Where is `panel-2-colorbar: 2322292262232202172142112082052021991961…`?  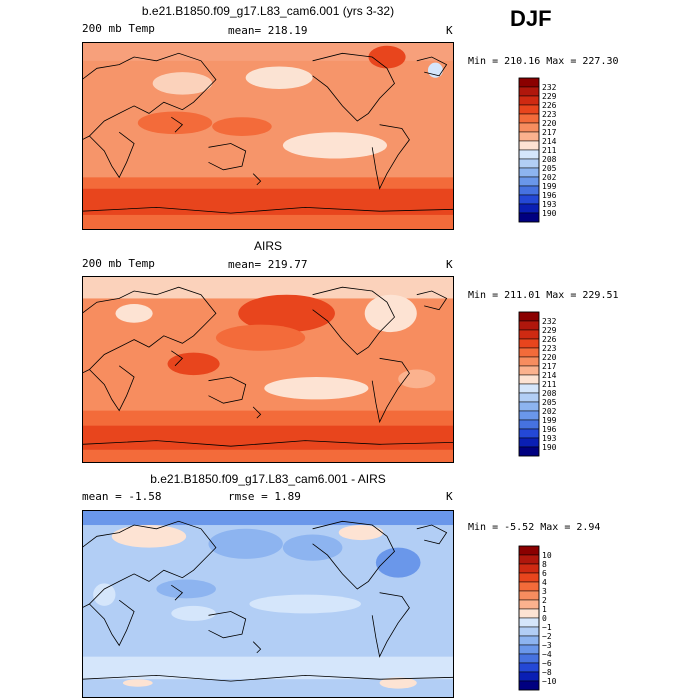 panel-2-colorbar: 2322292262232202172142112082052021991961… is located at coordinates (537, 384).